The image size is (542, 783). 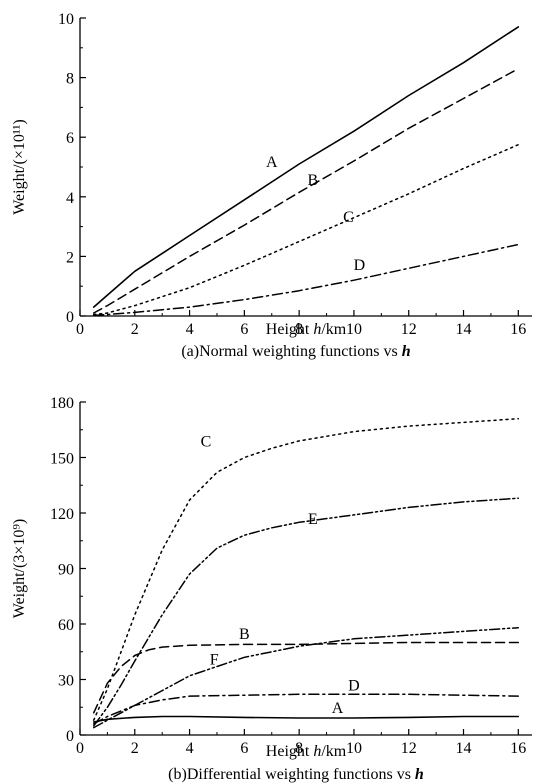 What do you see at coordinates (70, 257) in the screenshot?
I see `y-tick-label: 2` at bounding box center [70, 257].